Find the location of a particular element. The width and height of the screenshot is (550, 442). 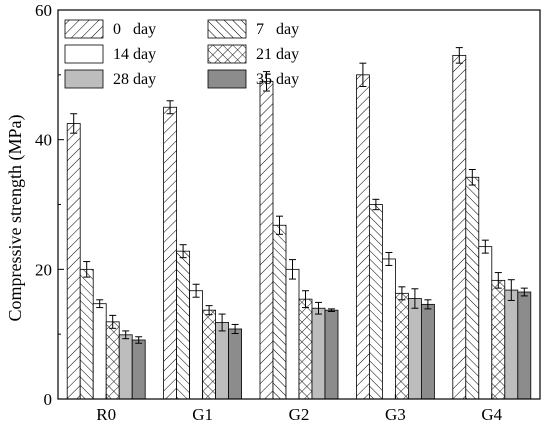

y-tick-label-20: 20 is located at coordinates (43, 269).